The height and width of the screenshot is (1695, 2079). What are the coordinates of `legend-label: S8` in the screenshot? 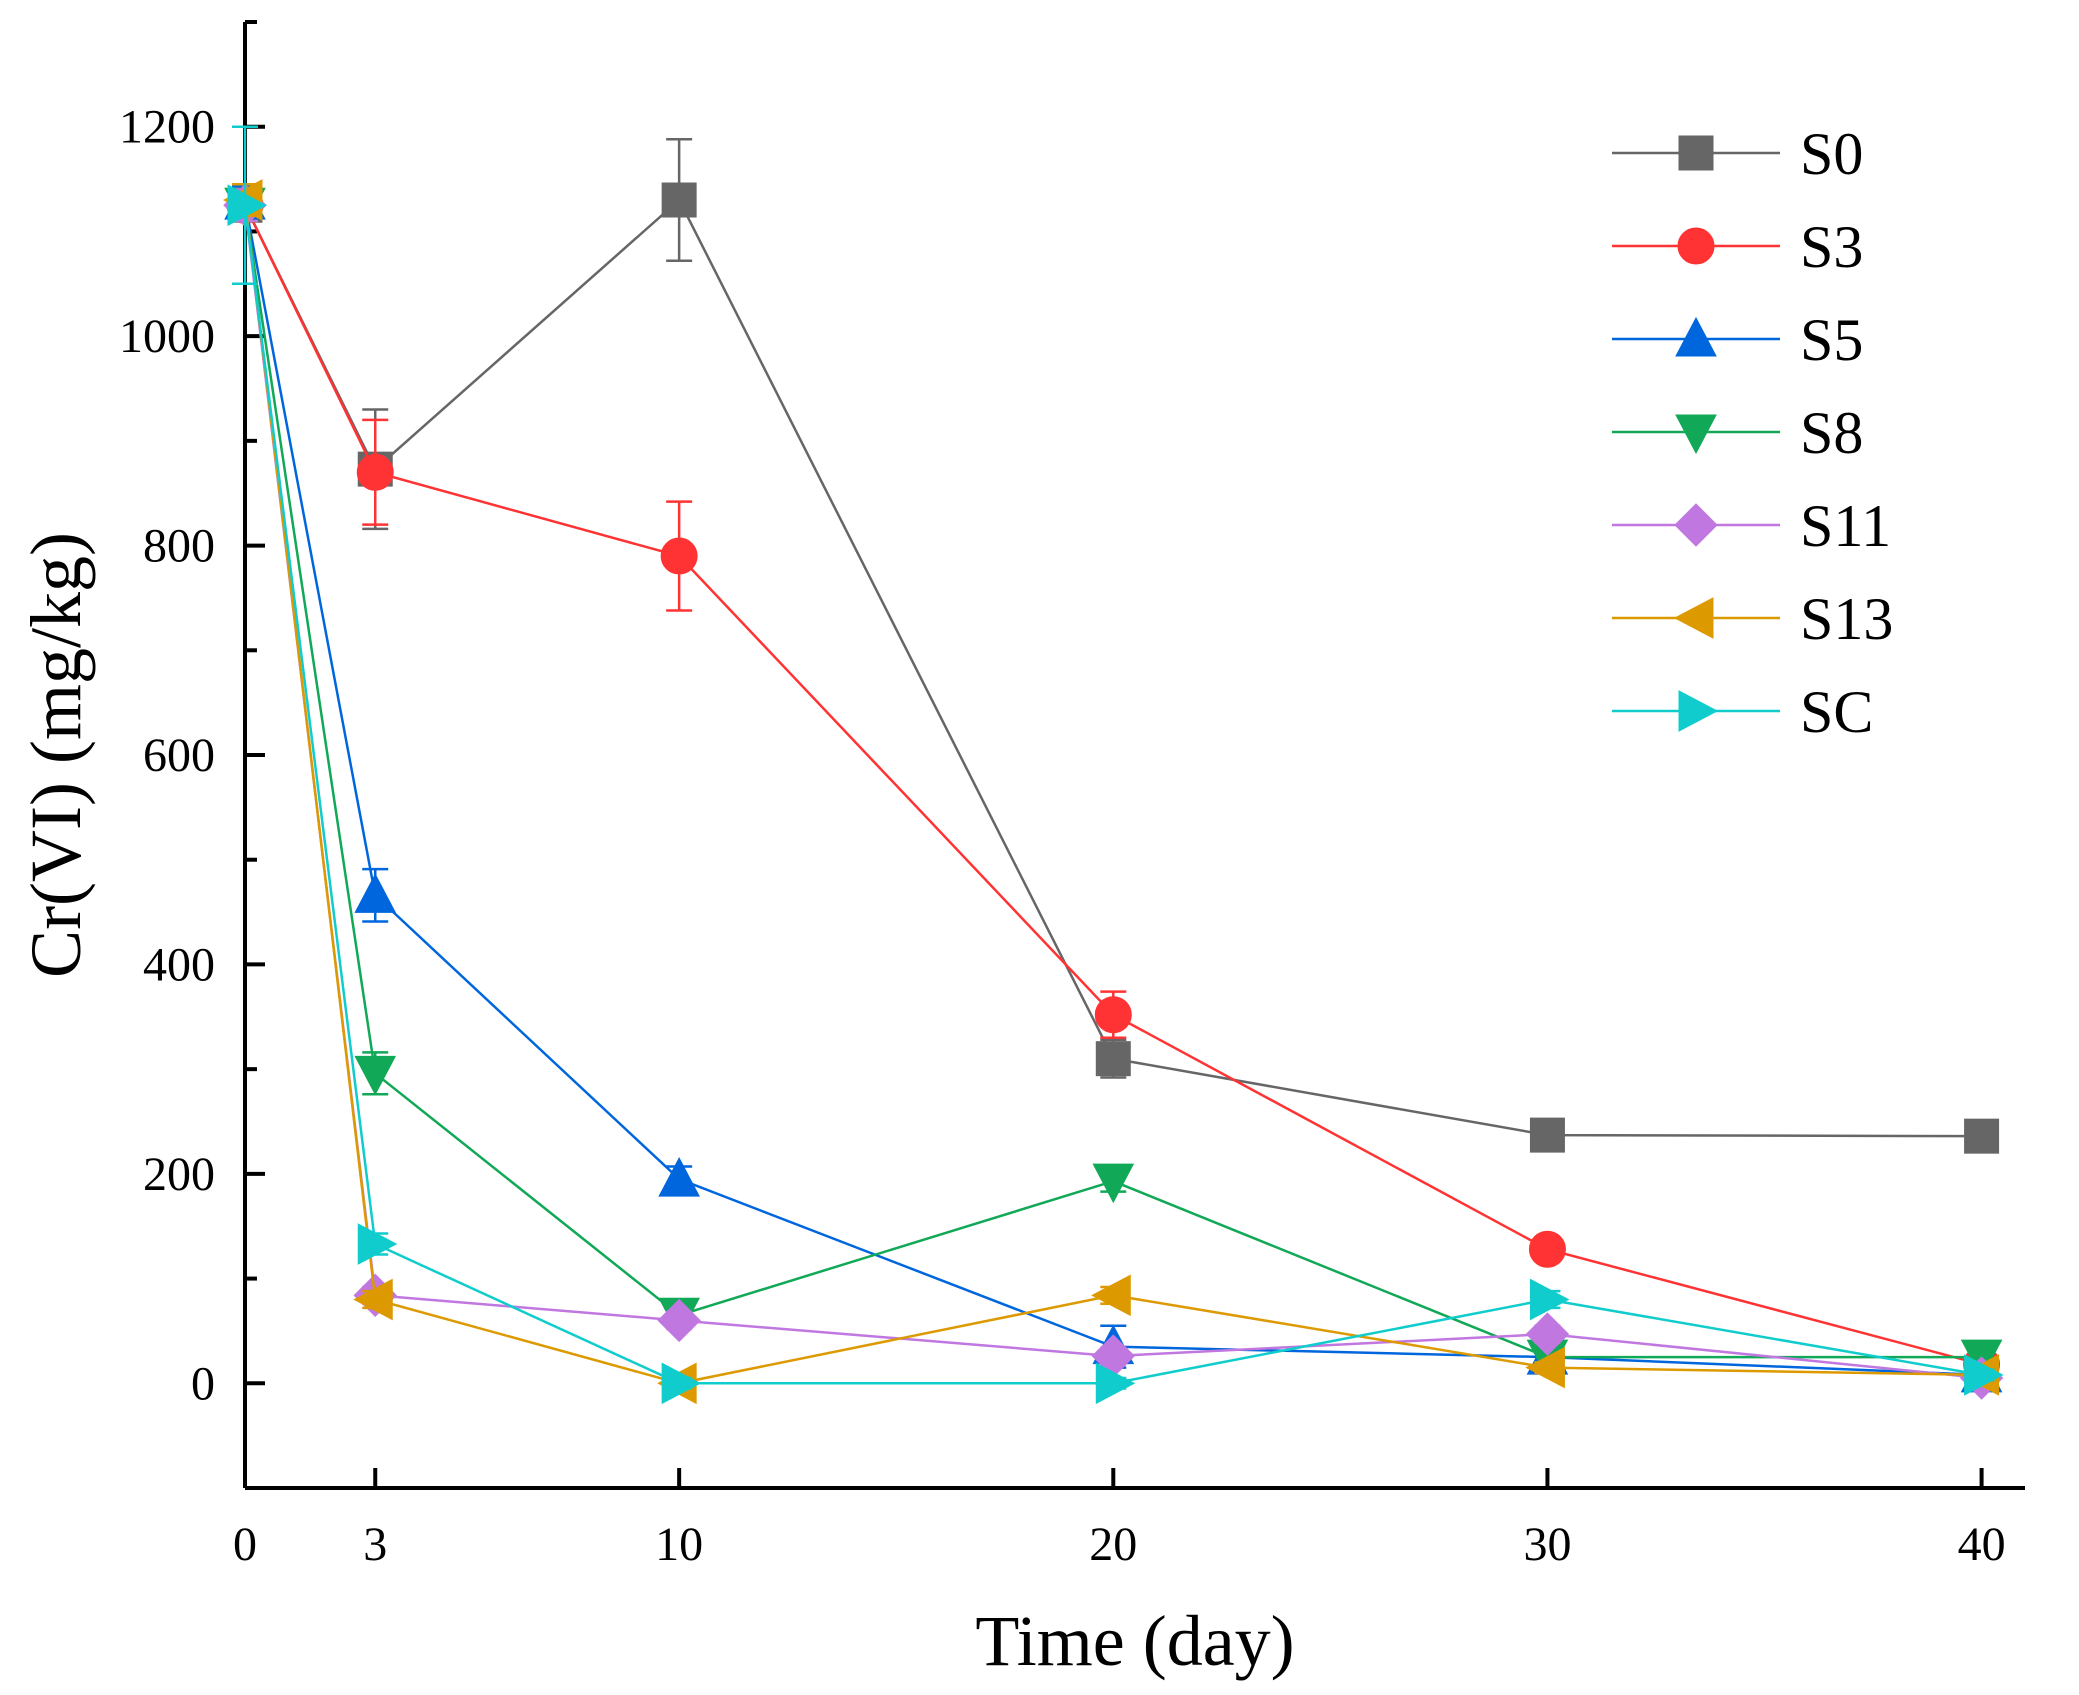 It's located at (1831, 433).